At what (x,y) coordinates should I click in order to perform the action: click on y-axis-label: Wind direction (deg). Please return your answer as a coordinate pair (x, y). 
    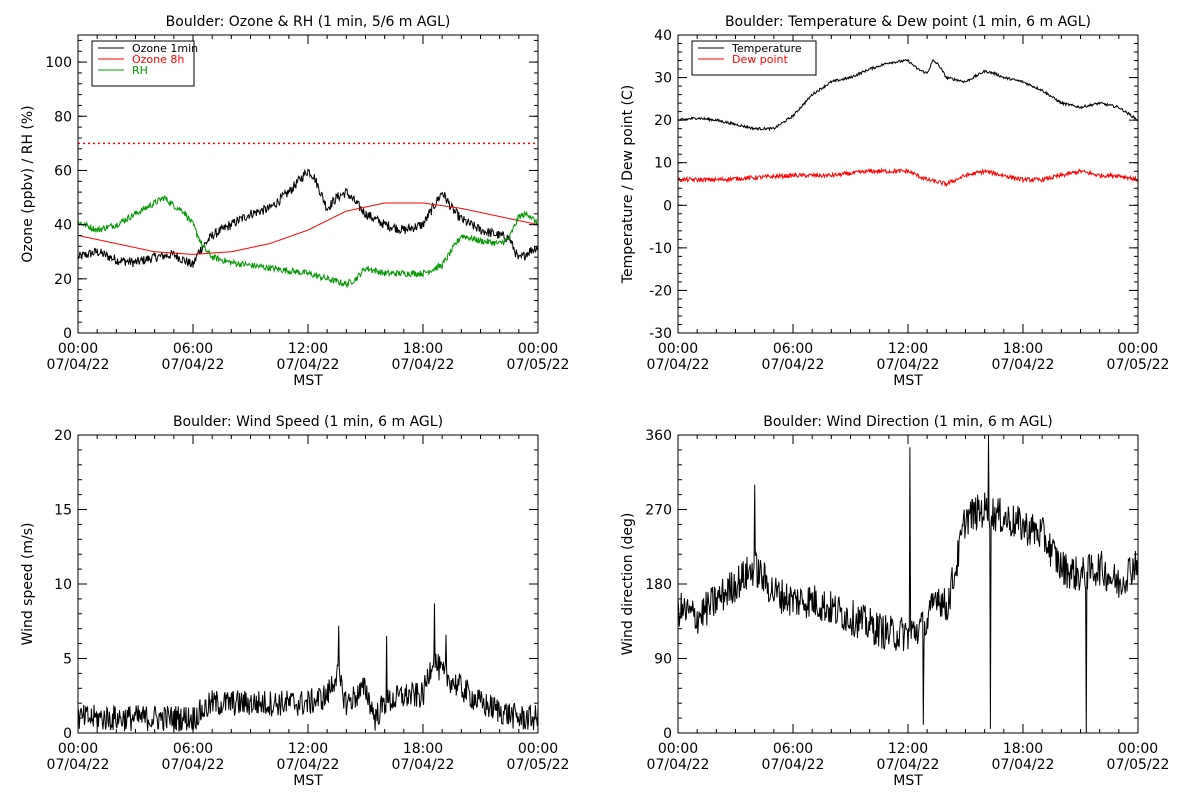
    Looking at the image, I should click on (628, 584).